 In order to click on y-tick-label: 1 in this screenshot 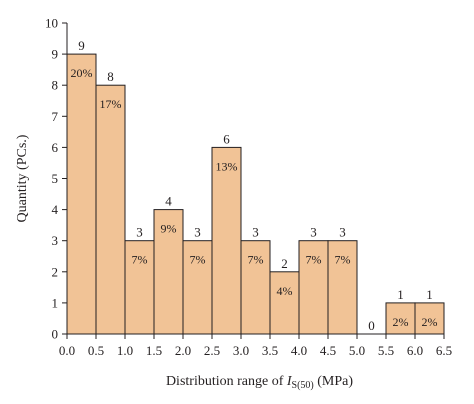, I will do `click(55, 302)`.